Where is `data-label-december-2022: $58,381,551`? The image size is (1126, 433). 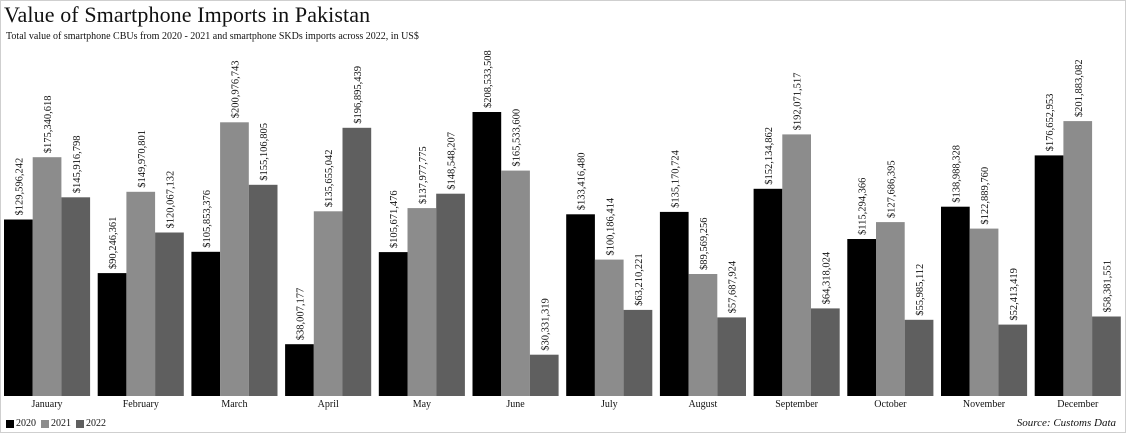 data-label-december-2022: $58,381,551 is located at coordinates (1108, 286).